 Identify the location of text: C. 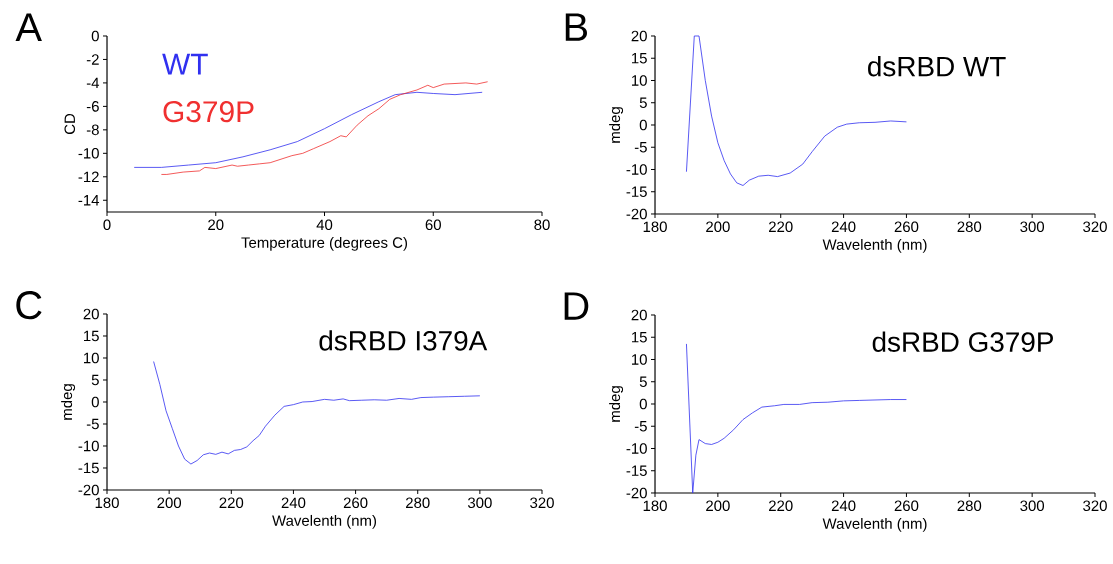
(29, 305).